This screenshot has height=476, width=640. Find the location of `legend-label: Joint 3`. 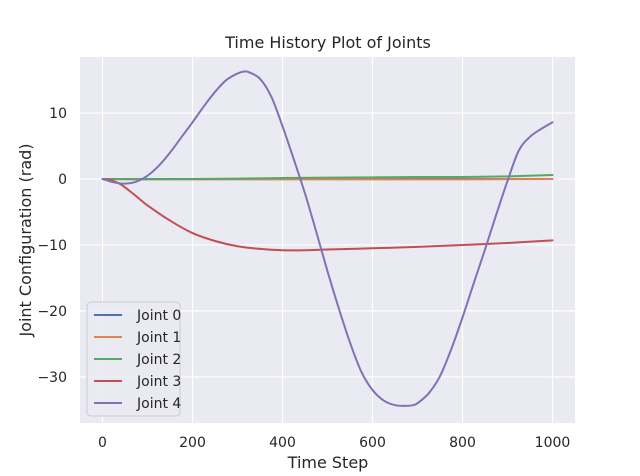

legend-label: Joint 3 is located at coordinates (158, 382).